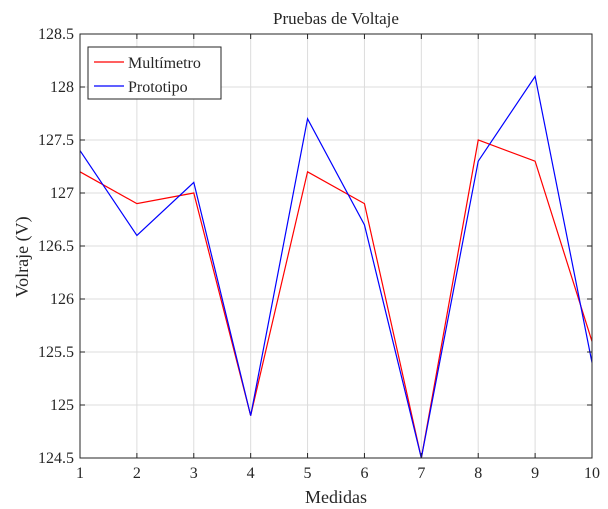 Image resolution: width=608 pixels, height=509 pixels. What do you see at coordinates (194, 473) in the screenshot?
I see `x-tick-label: 3` at bounding box center [194, 473].